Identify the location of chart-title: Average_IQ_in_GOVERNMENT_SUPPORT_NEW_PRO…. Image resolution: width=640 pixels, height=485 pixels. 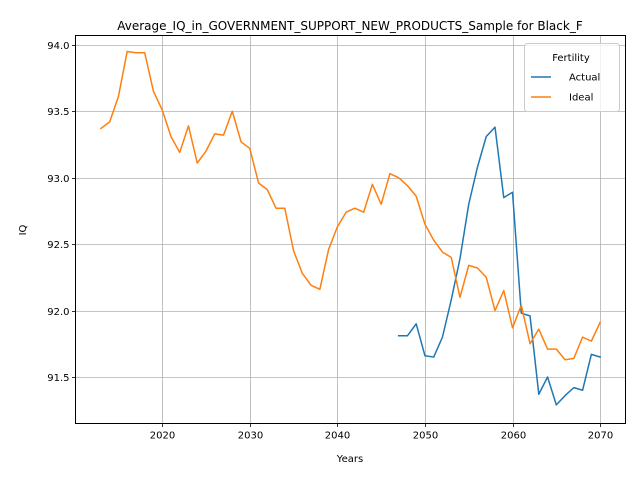
(350, 26).